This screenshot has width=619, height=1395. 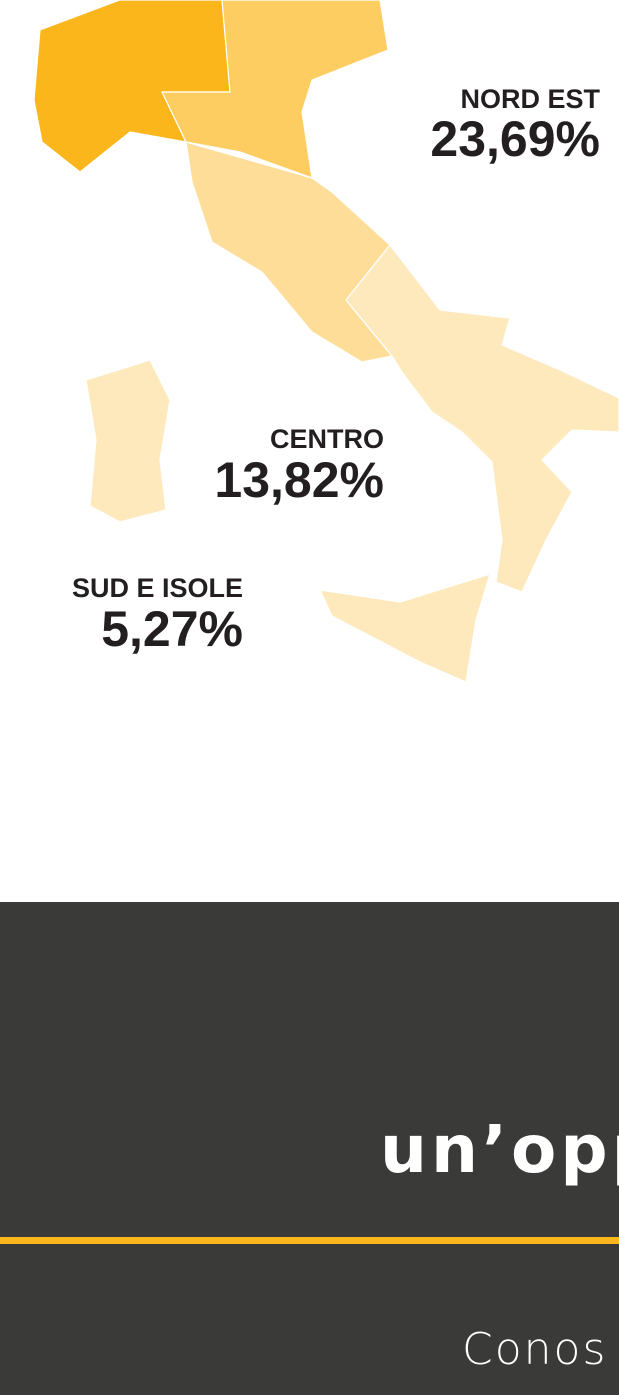 I want to click on divider, so click(x=309, y=1240).